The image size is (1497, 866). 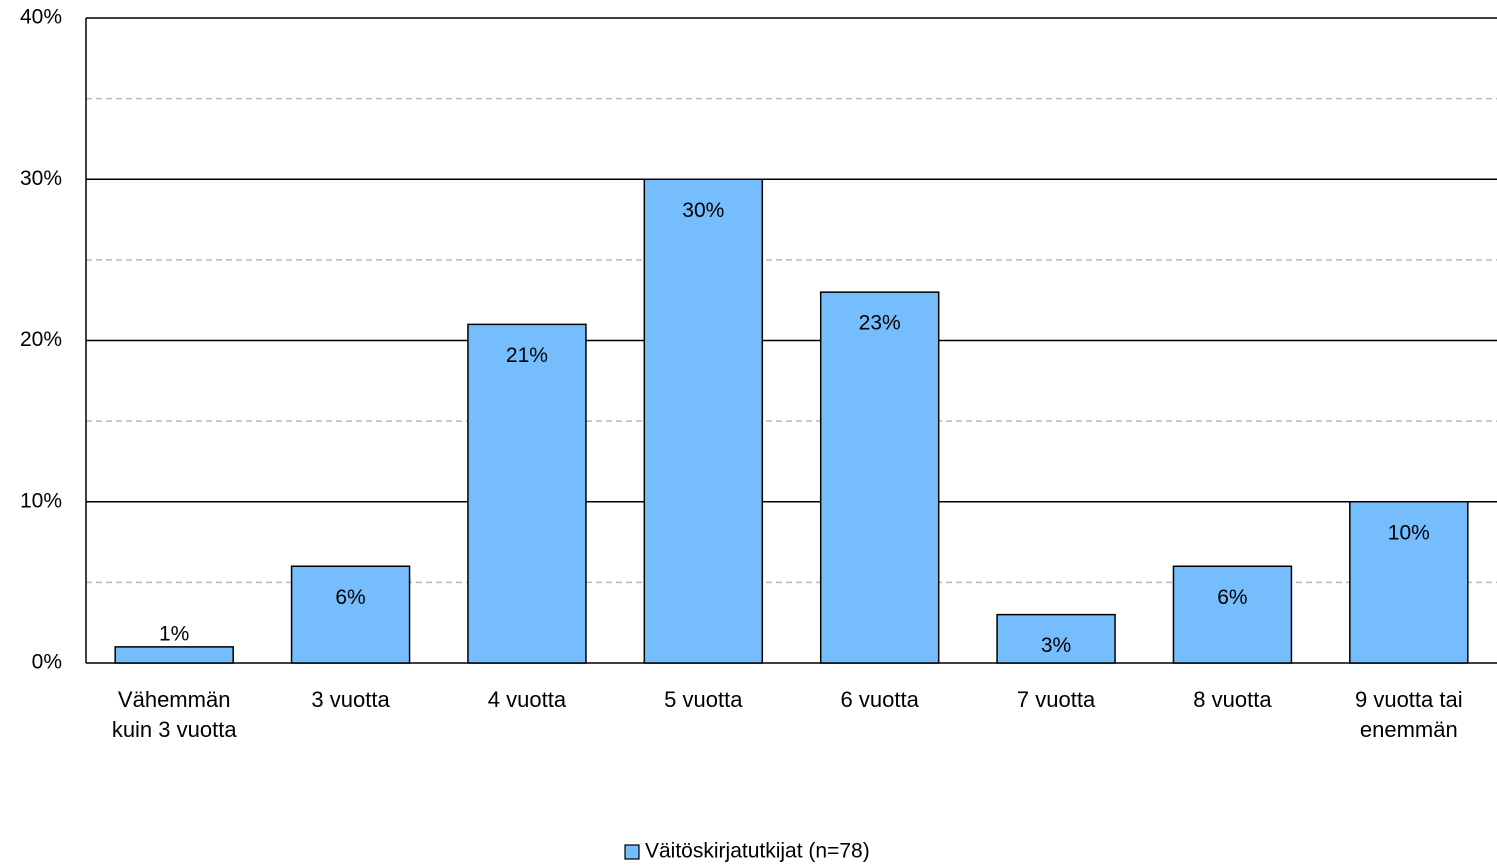 What do you see at coordinates (703, 210) in the screenshot?
I see `data-label: 30%` at bounding box center [703, 210].